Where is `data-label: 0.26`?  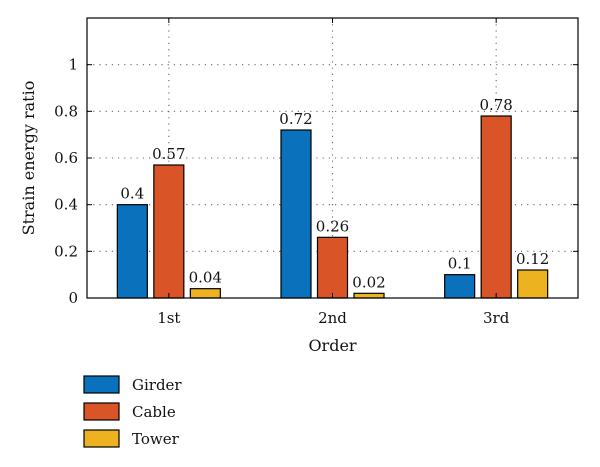 data-label: 0.26 is located at coordinates (332, 226).